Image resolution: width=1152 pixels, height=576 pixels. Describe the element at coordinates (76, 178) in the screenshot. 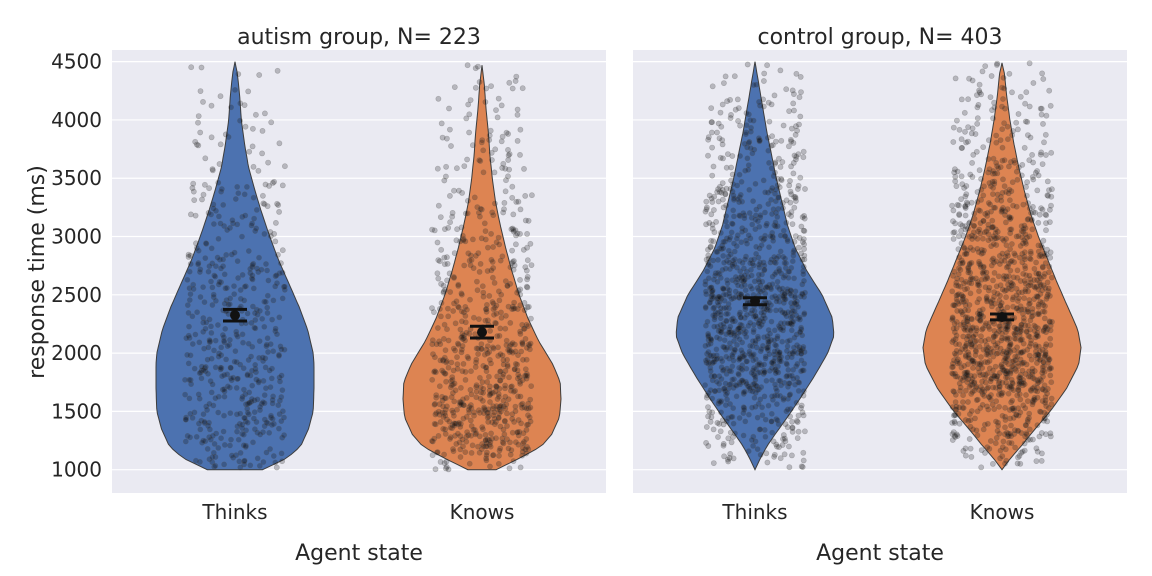

I see `y-tick-label: 3500` at that location.